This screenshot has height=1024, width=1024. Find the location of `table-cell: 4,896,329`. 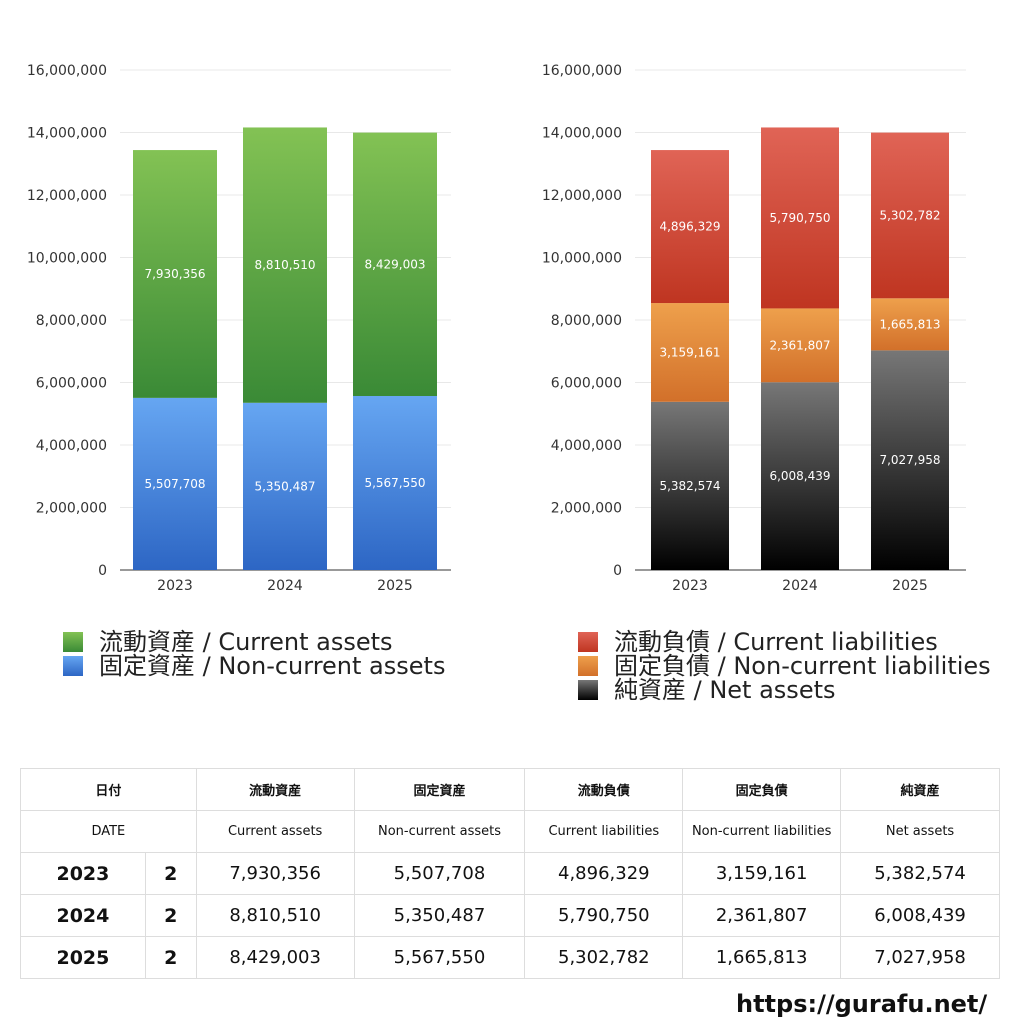

table-cell: 4,896,329 is located at coordinates (604, 873).